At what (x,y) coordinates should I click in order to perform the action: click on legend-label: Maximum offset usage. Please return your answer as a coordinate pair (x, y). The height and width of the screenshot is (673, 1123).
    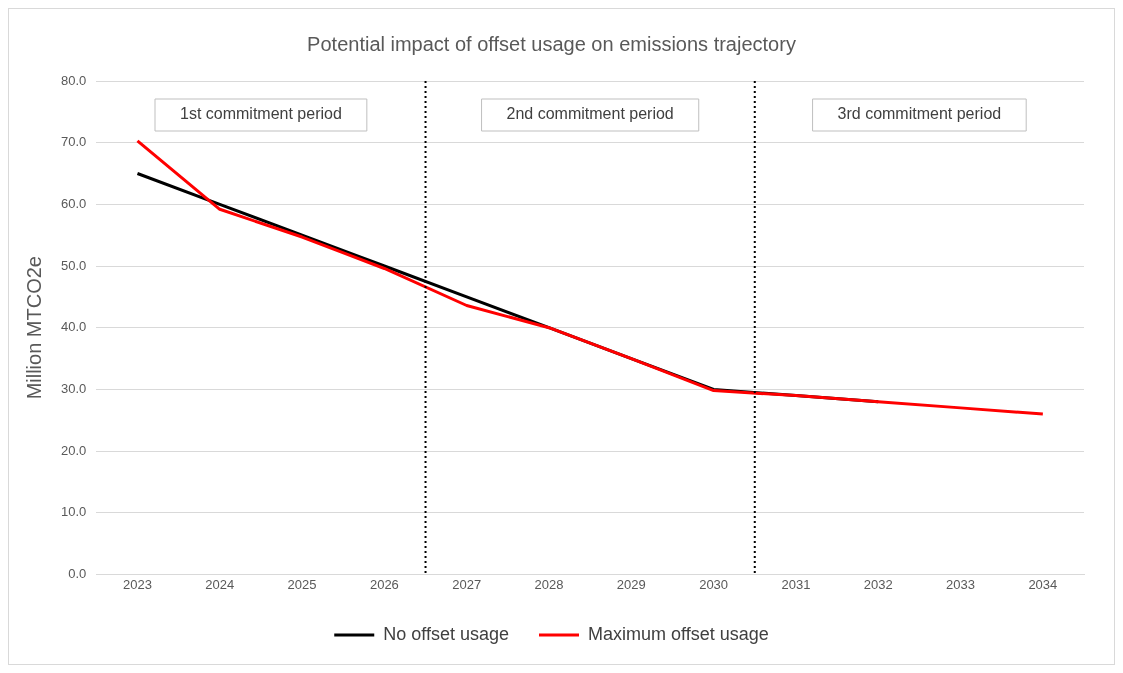
    Looking at the image, I should click on (678, 633).